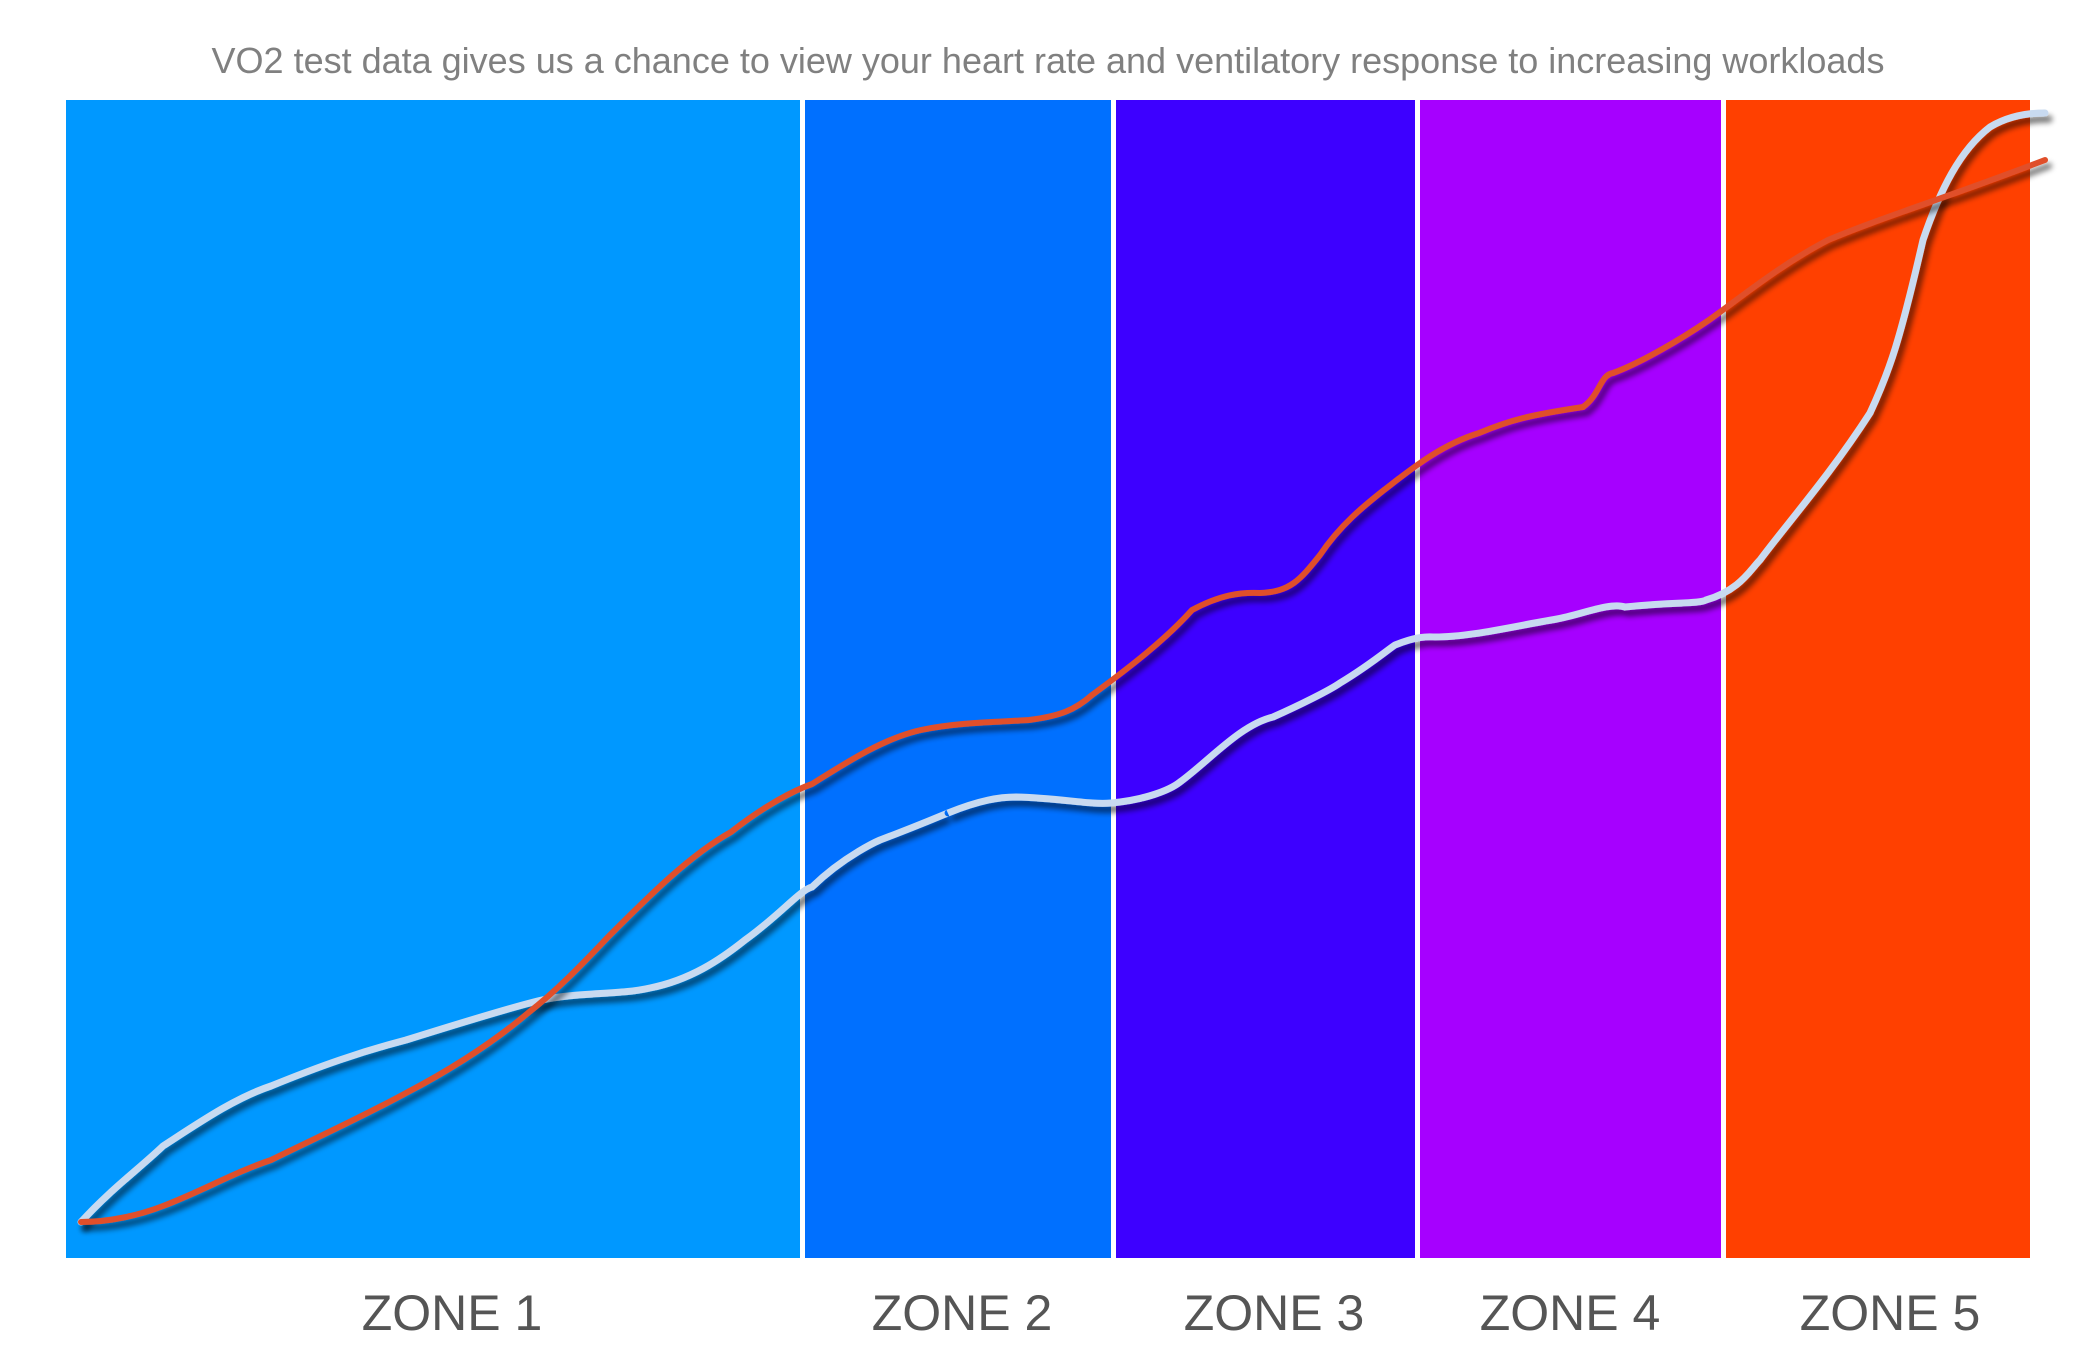  Describe the element at coordinates (962, 1313) in the screenshot. I see `zone-label-2: ZONE 2` at that location.